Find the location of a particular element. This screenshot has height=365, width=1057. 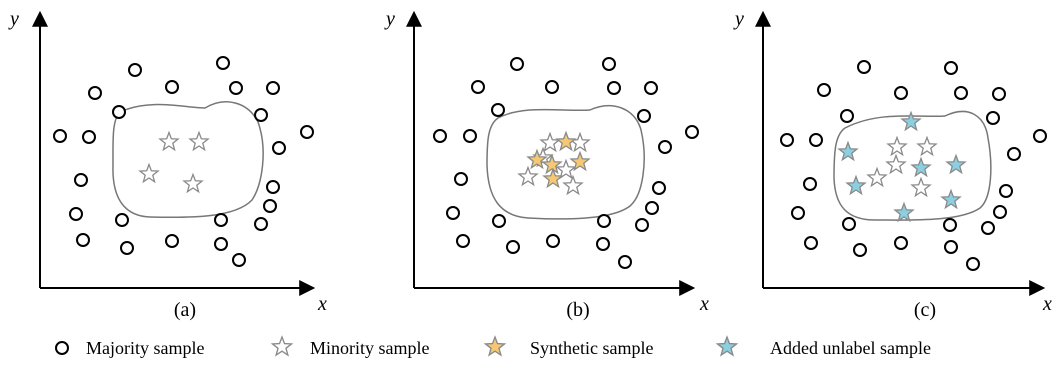

majority-marker is located at coordinates (62, 348).